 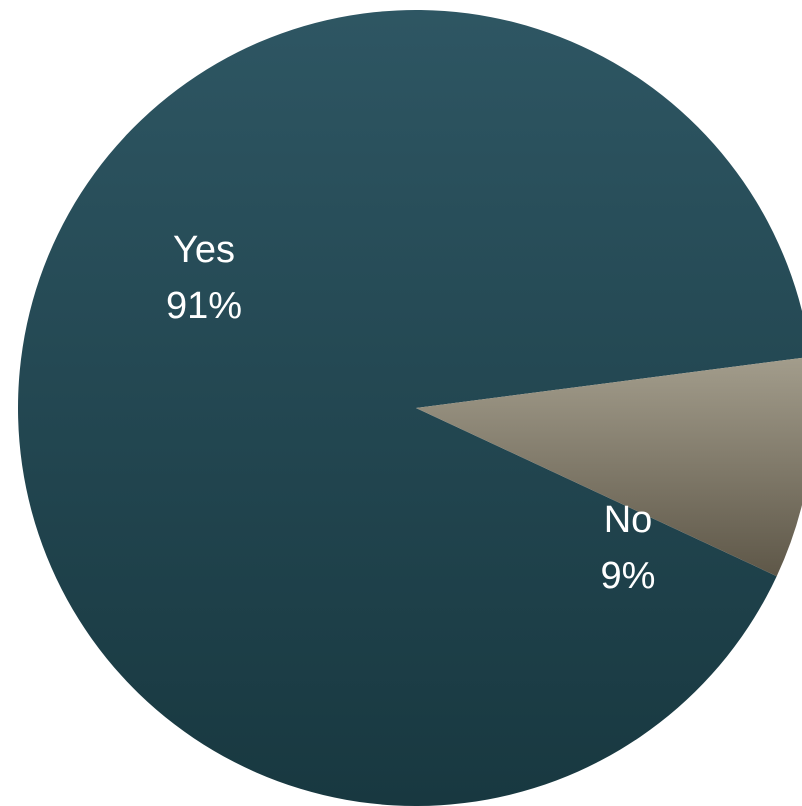 I want to click on pie-slice-no, so click(x=609, y=467).